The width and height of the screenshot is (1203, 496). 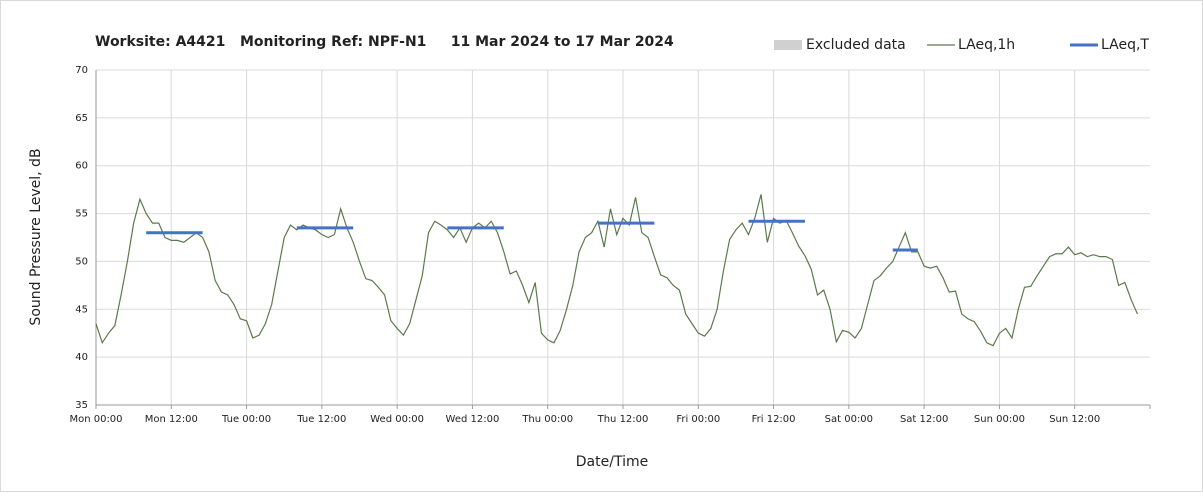 What do you see at coordinates (1125, 45) in the screenshot?
I see `legend-label: LAeq,T` at bounding box center [1125, 45].